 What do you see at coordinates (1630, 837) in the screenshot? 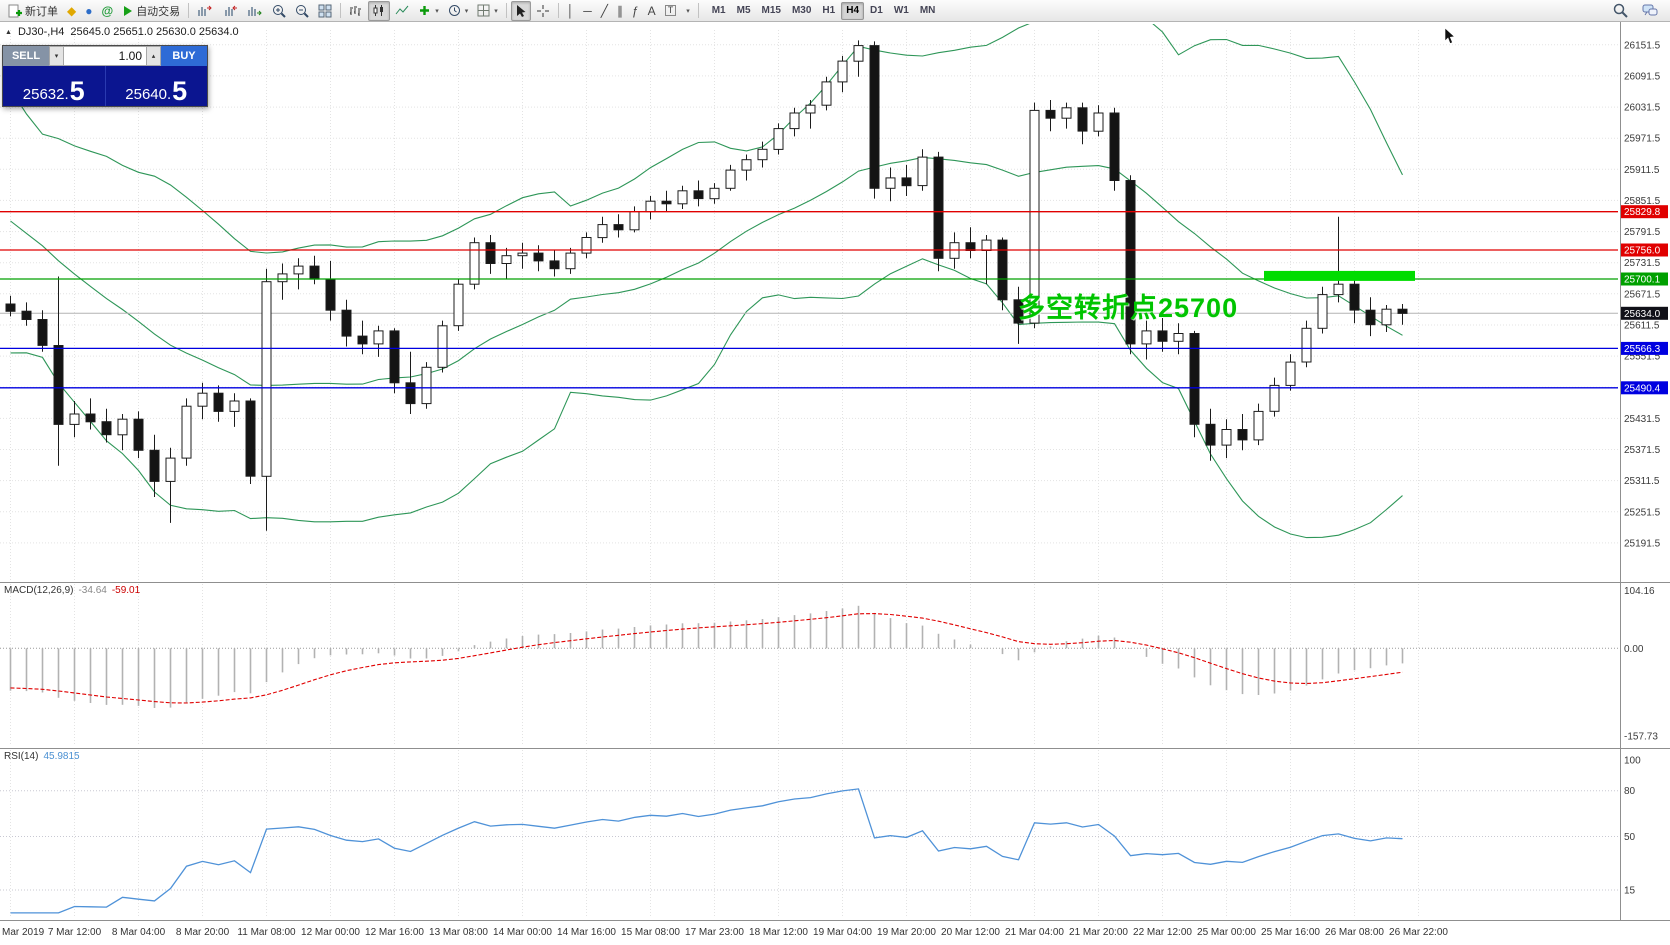
I see `svg-text: 50` at bounding box center [1630, 837].